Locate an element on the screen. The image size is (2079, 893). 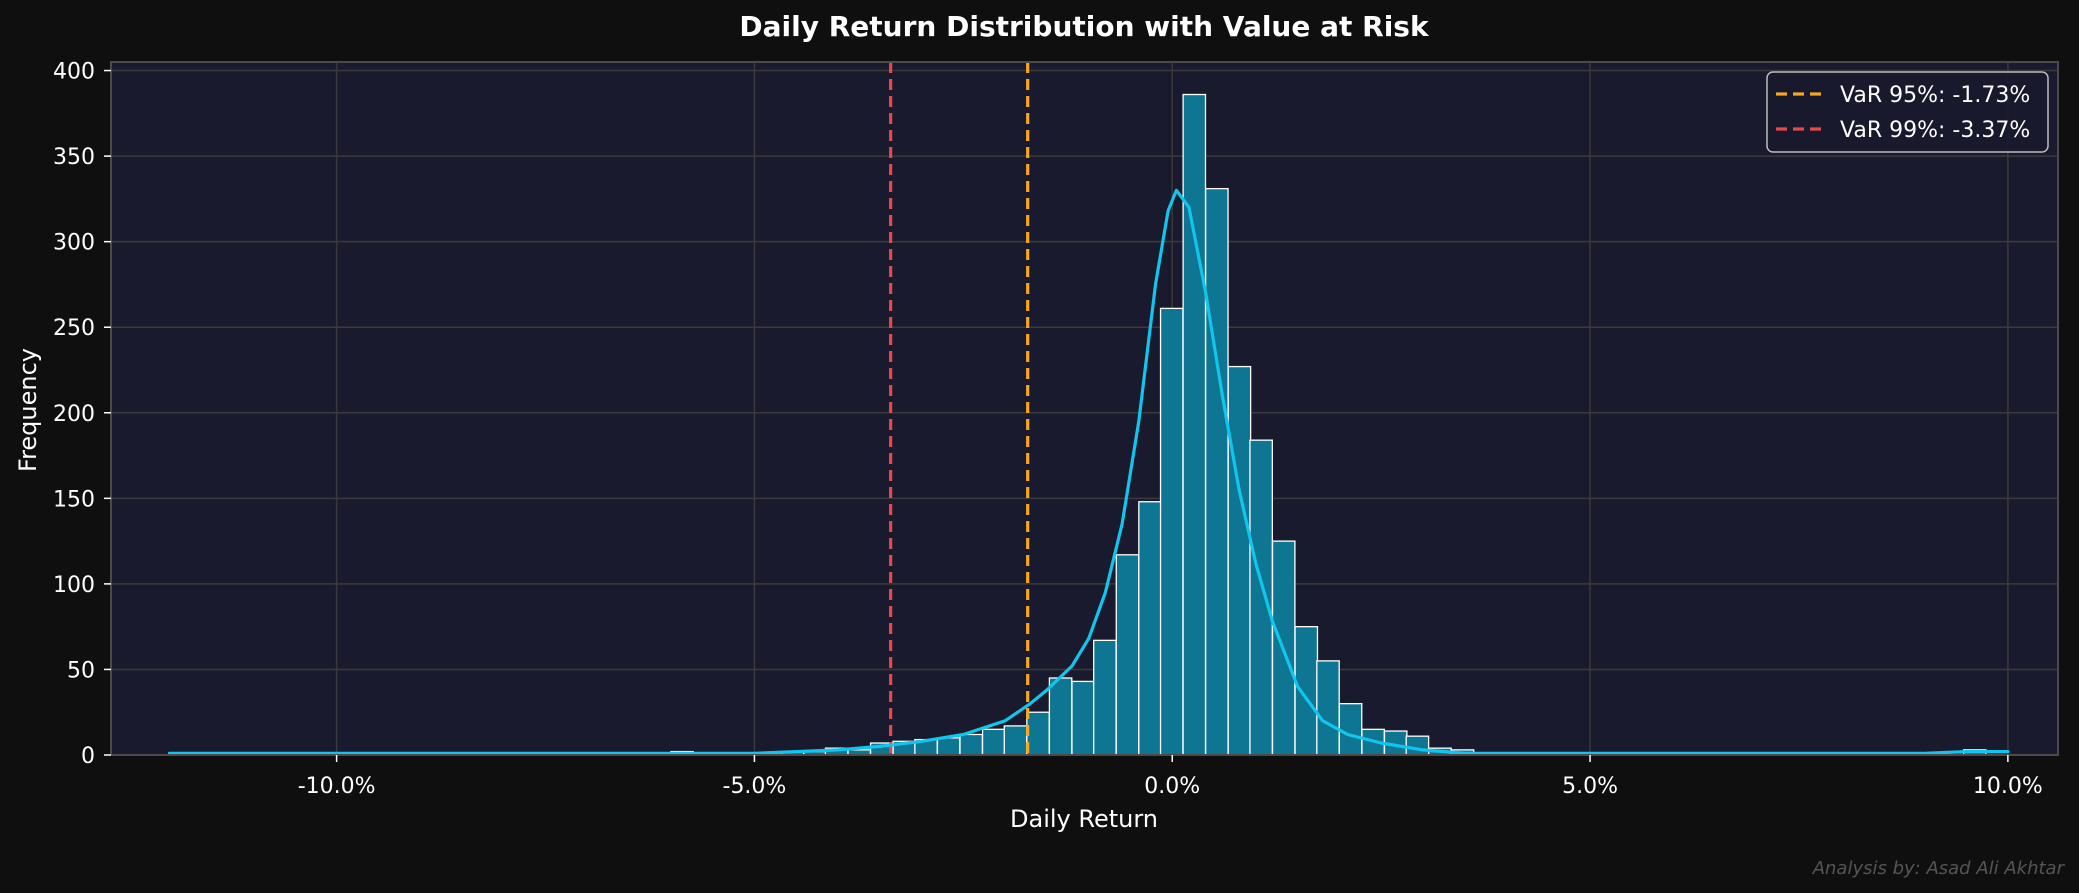
y-tick-label-1: 50 is located at coordinates (81, 670).